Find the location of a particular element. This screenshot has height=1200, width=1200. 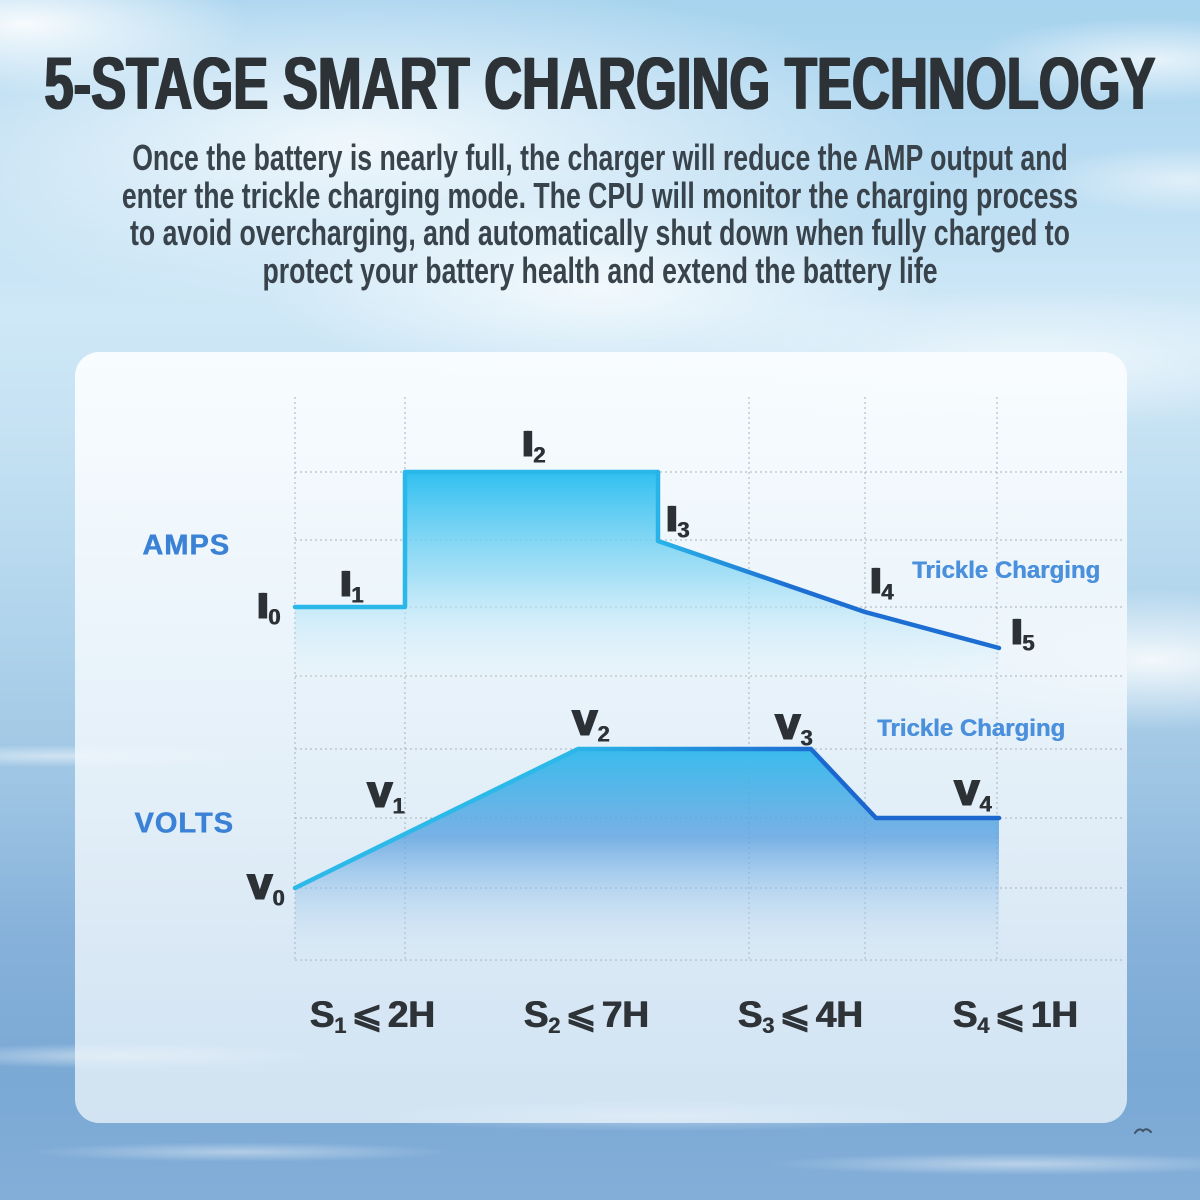

point-label-i3: I3 is located at coordinates (678, 520).